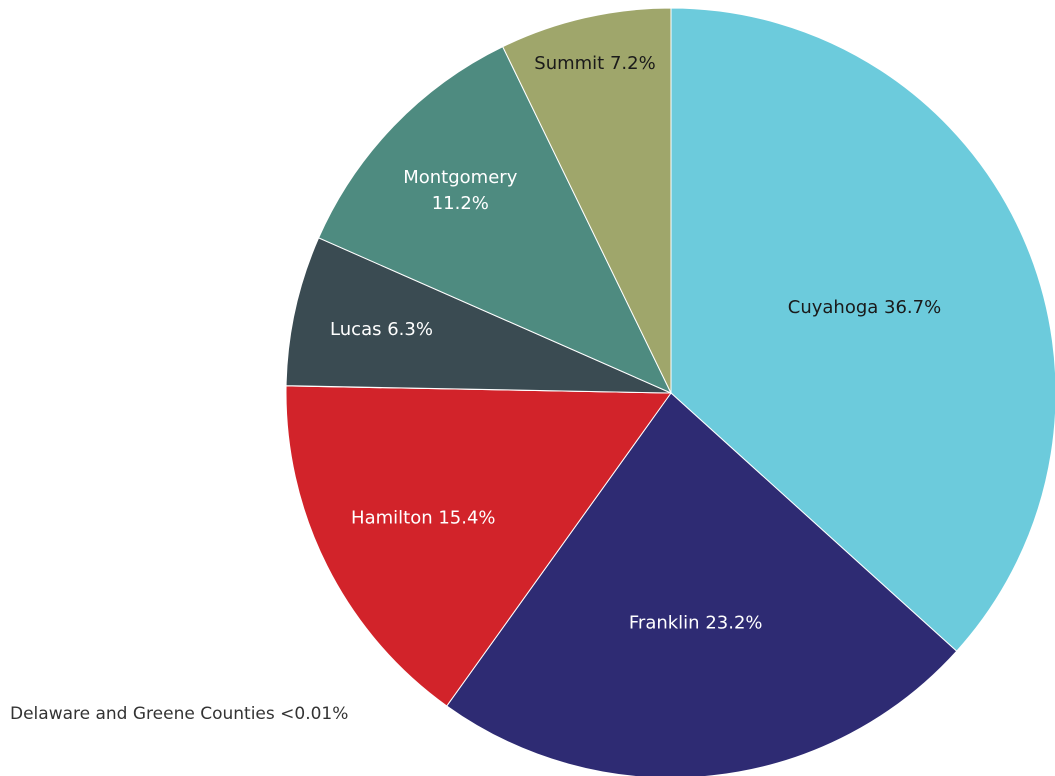  Describe the element at coordinates (478, 315) in the screenshot. I see `slice-lucas` at that location.